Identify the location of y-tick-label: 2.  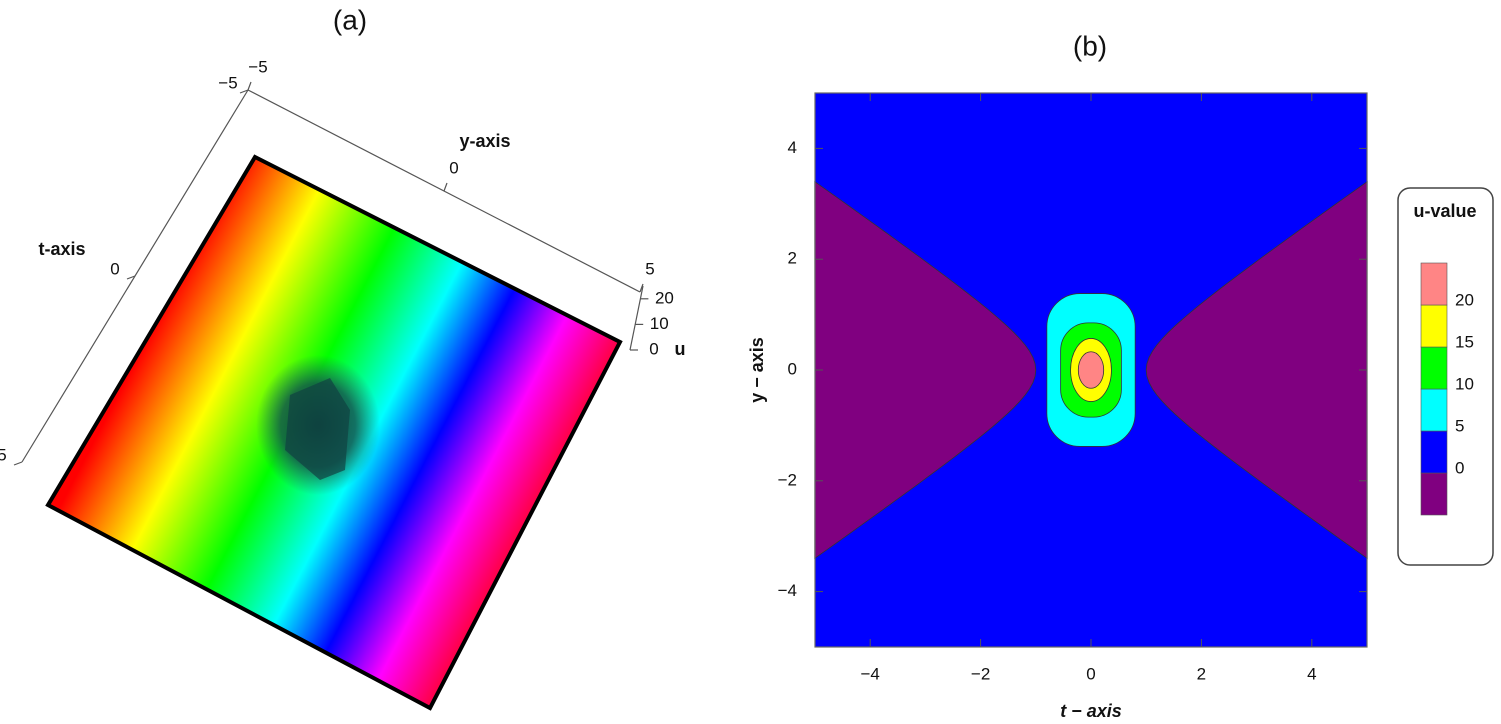
(792, 258).